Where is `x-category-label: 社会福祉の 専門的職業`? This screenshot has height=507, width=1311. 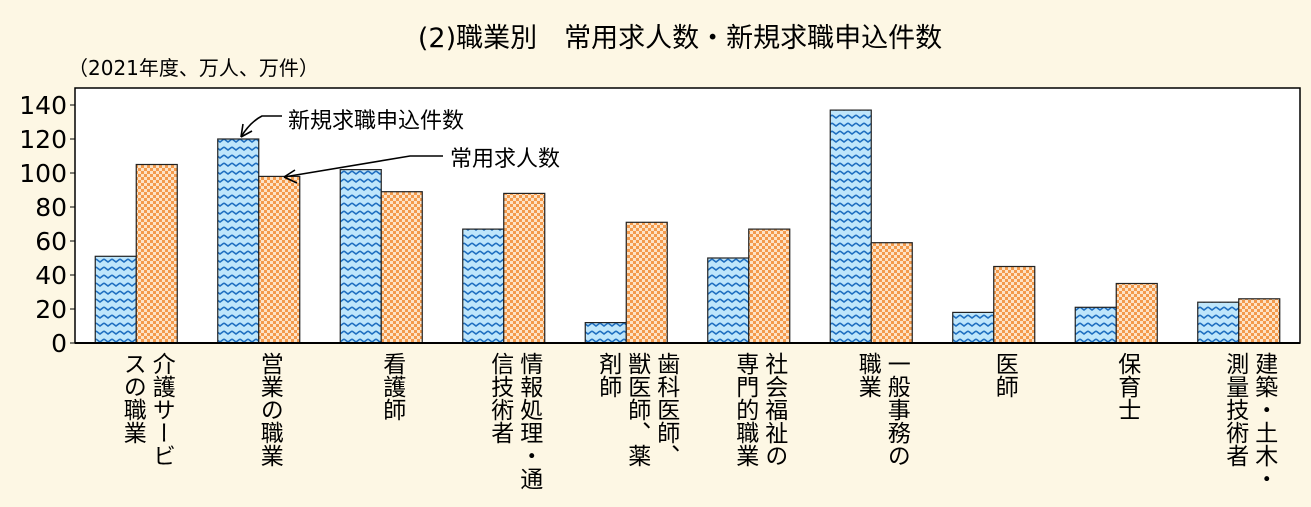
x-category-label: 社会福祉の 専門的職業 is located at coordinates (759, 409).